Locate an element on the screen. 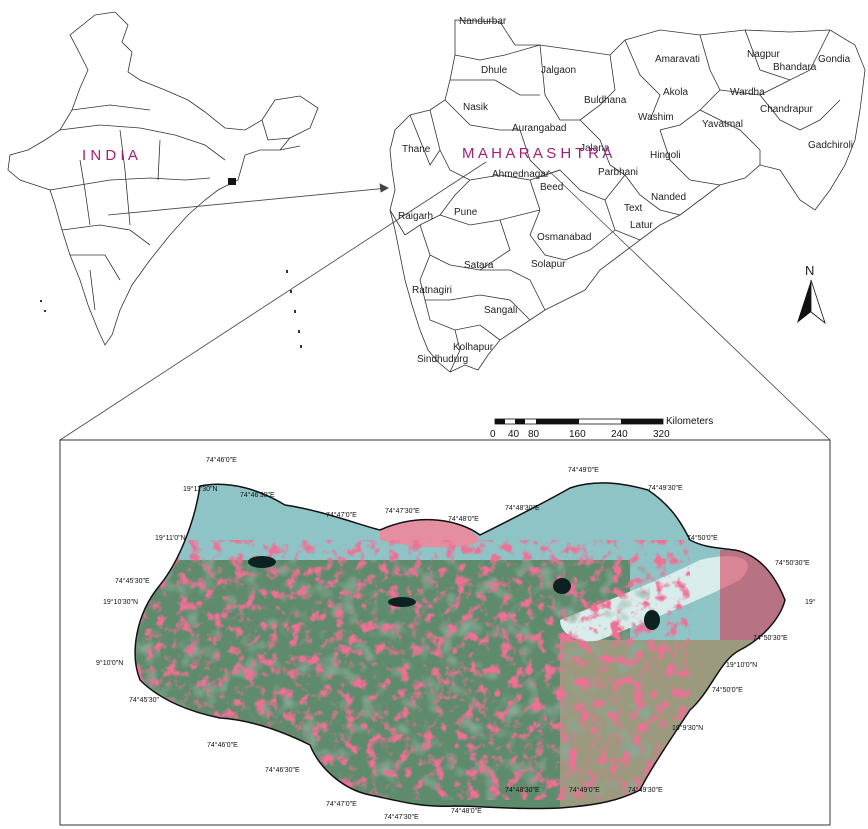 The image size is (868, 829). district-label: Sindhudurg is located at coordinates (442, 359).